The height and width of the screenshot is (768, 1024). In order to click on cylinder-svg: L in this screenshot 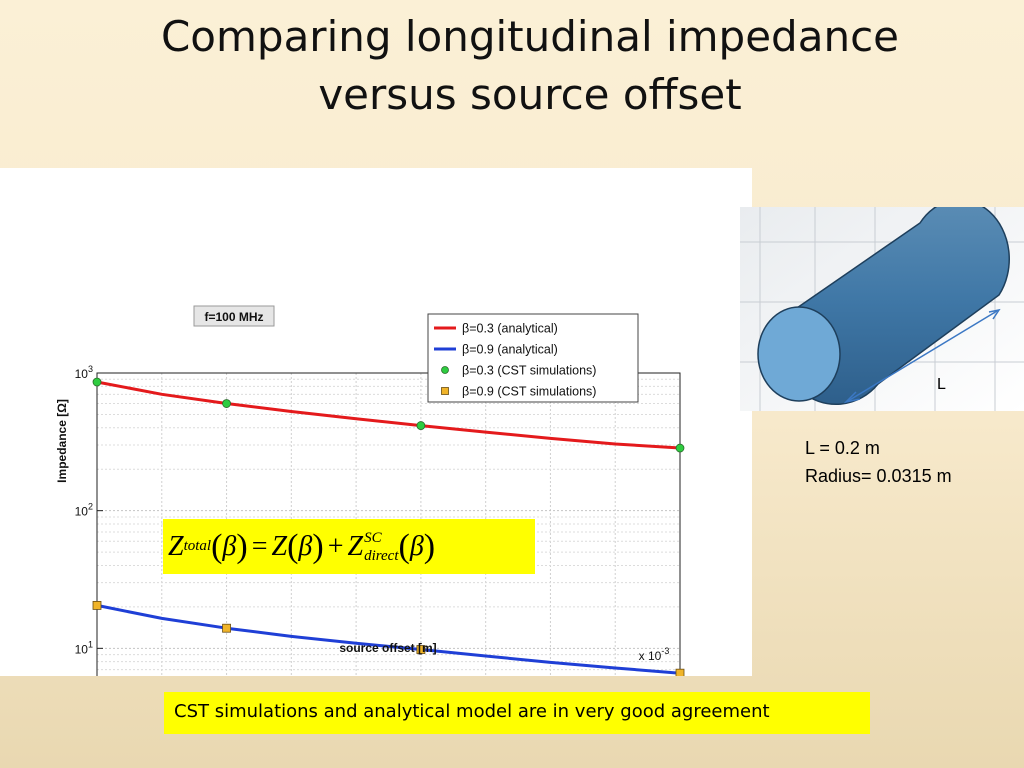, I will do `click(882, 309)`.